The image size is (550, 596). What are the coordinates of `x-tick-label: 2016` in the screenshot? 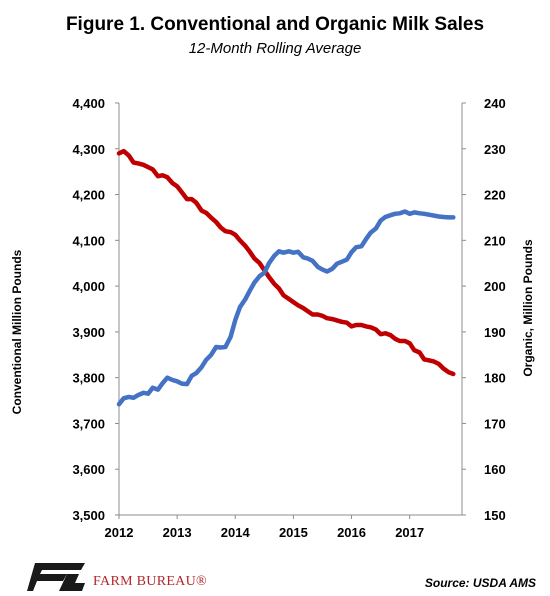 It's located at (351, 532).